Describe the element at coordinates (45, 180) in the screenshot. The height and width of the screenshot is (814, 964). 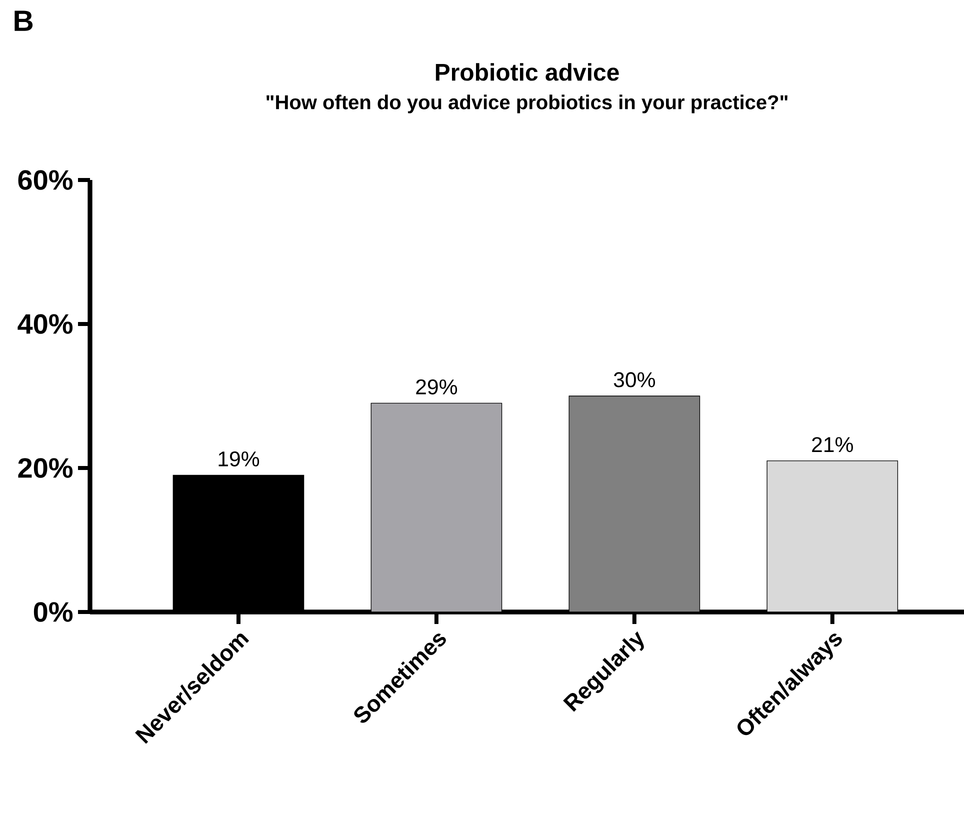
I see `y-tick-label: 60%` at that location.